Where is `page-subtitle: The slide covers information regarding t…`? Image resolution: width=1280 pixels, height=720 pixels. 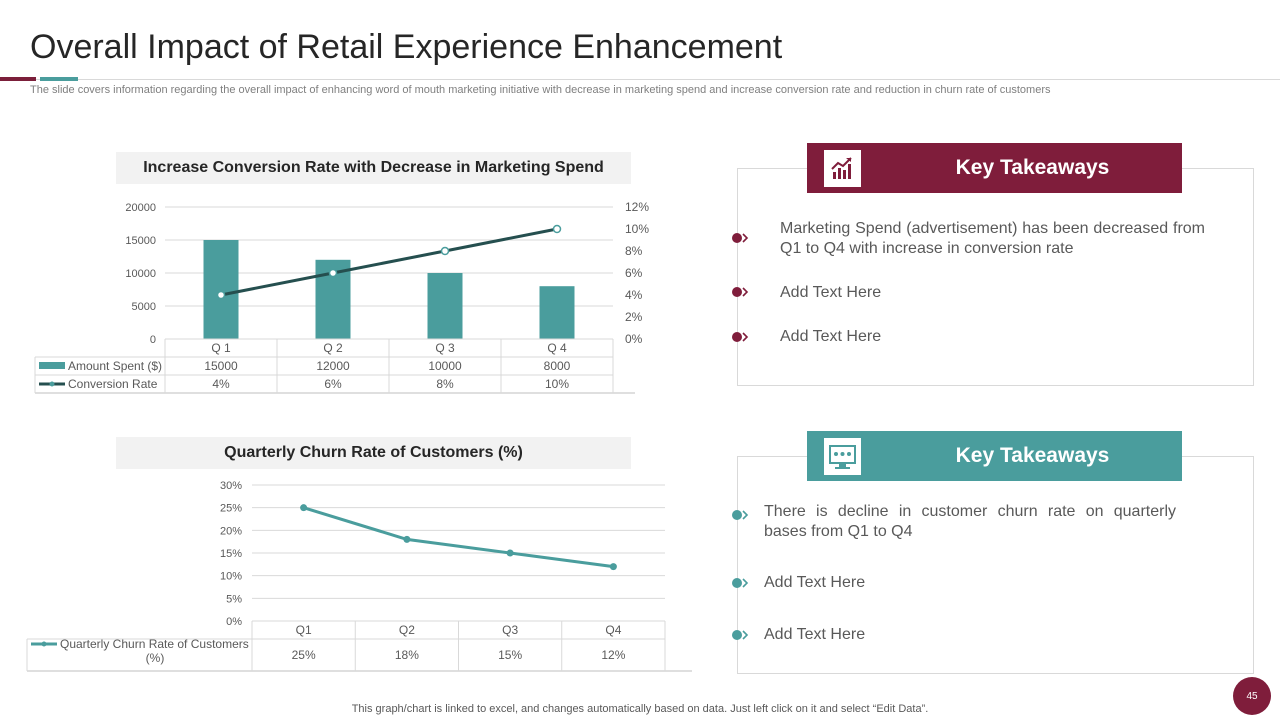
page-subtitle: The slide covers information regarding t… is located at coordinates (540, 90).